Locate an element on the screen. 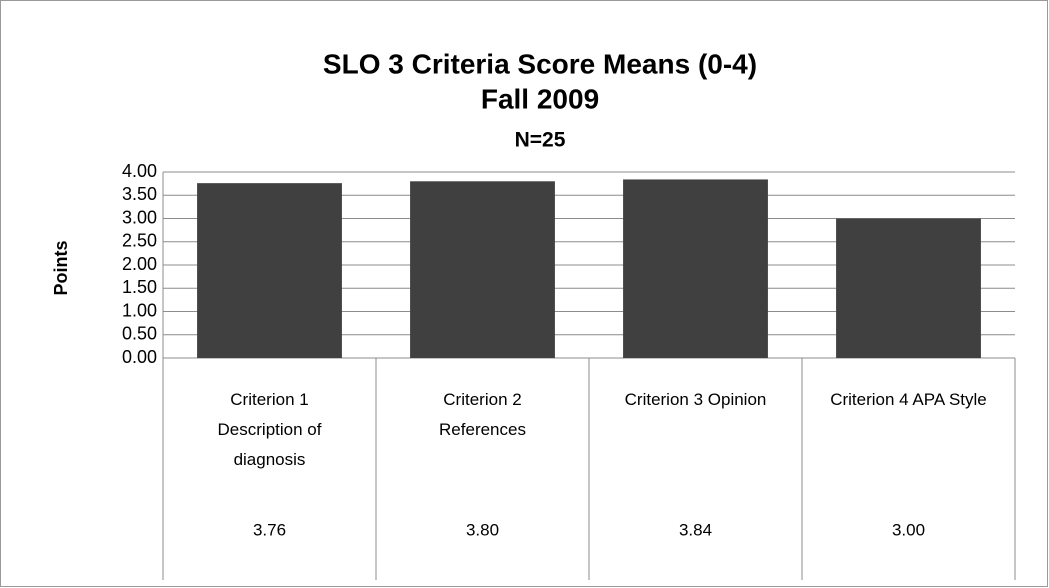 The width and height of the screenshot is (1049, 588). x-tick-label: Criterion 3 Opinion is located at coordinates (695, 399).